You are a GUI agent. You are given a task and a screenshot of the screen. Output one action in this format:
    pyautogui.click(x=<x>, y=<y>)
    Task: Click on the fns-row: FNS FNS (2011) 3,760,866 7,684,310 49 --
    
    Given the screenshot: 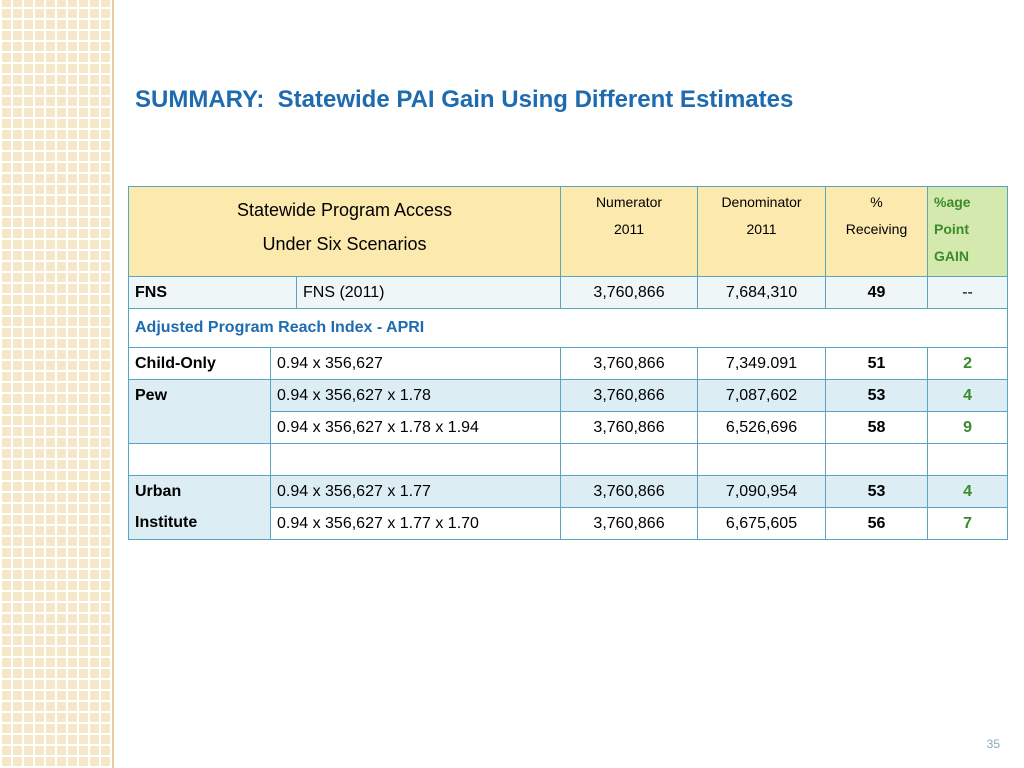 What is the action you would take?
    pyautogui.click(x=568, y=292)
    